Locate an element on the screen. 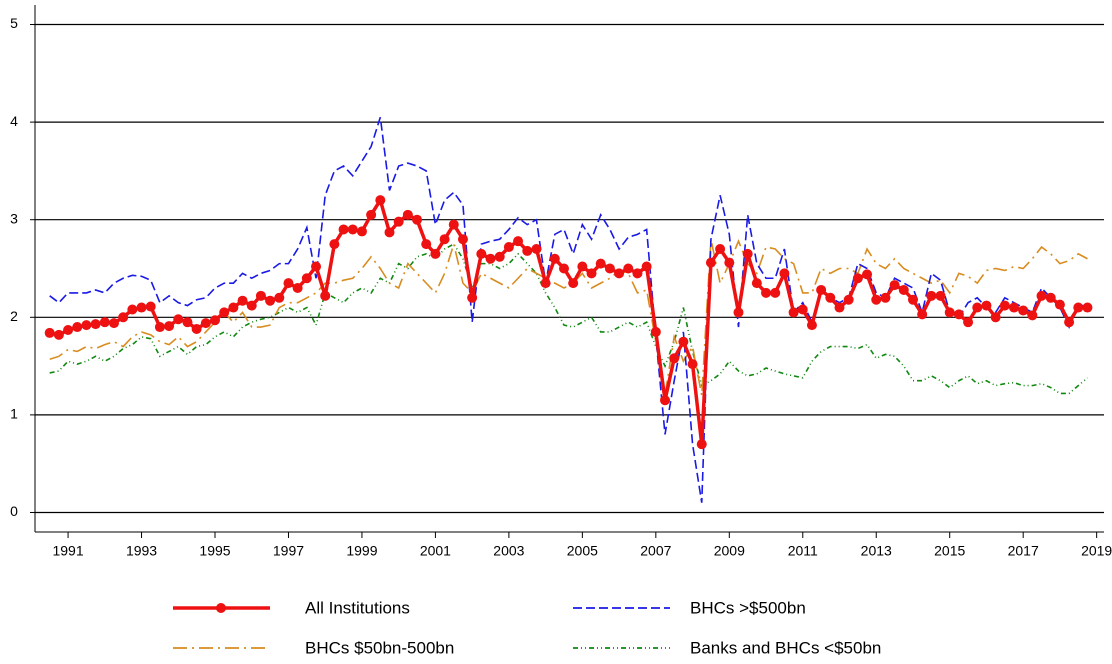 This screenshot has height=664, width=1112. legend-marker is located at coordinates (221, 608).